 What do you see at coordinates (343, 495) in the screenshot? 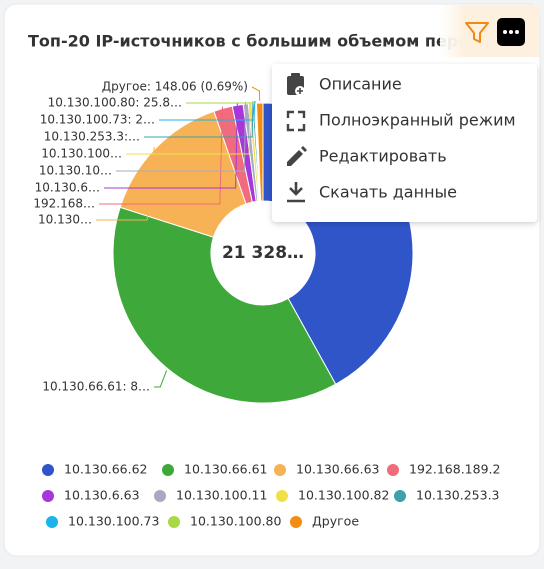
I see `legend-label: 10.130.100.82` at bounding box center [343, 495].